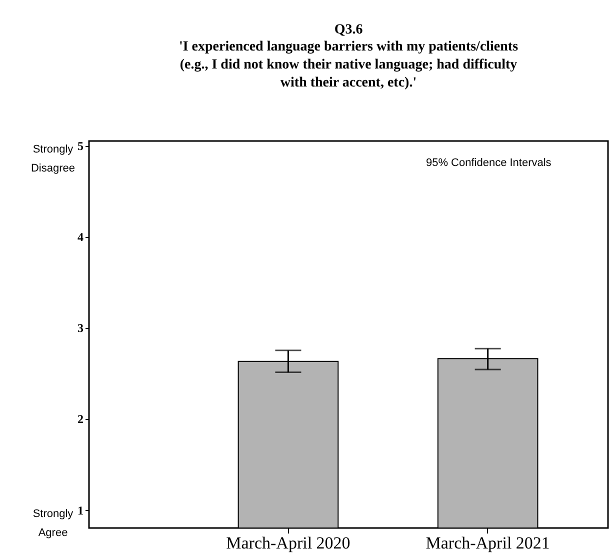  Describe the element at coordinates (81, 146) in the screenshot. I see `y-tick-label: 5` at that location.